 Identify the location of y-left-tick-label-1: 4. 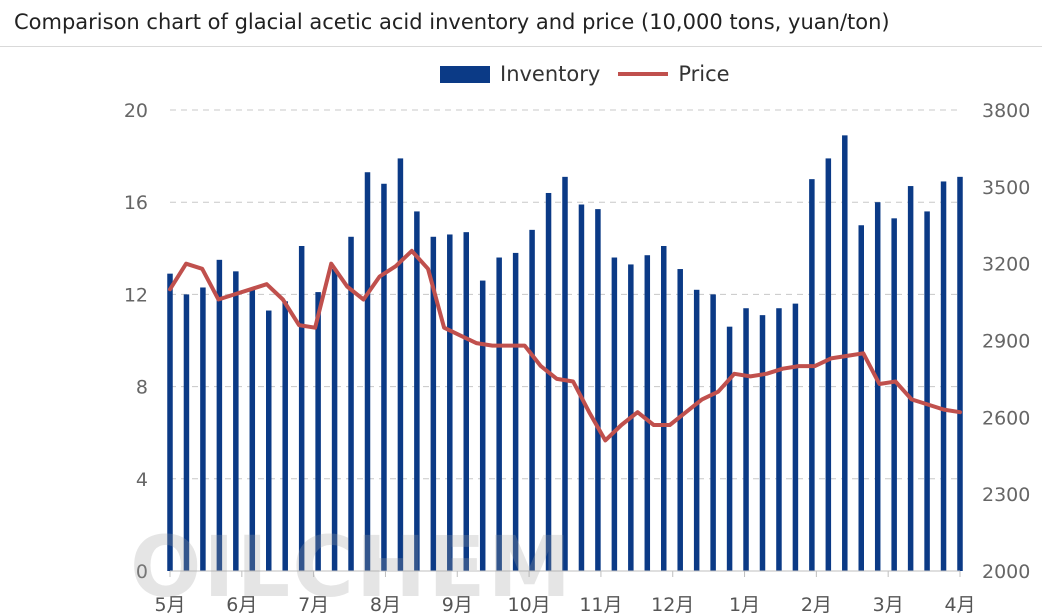
(142, 480).